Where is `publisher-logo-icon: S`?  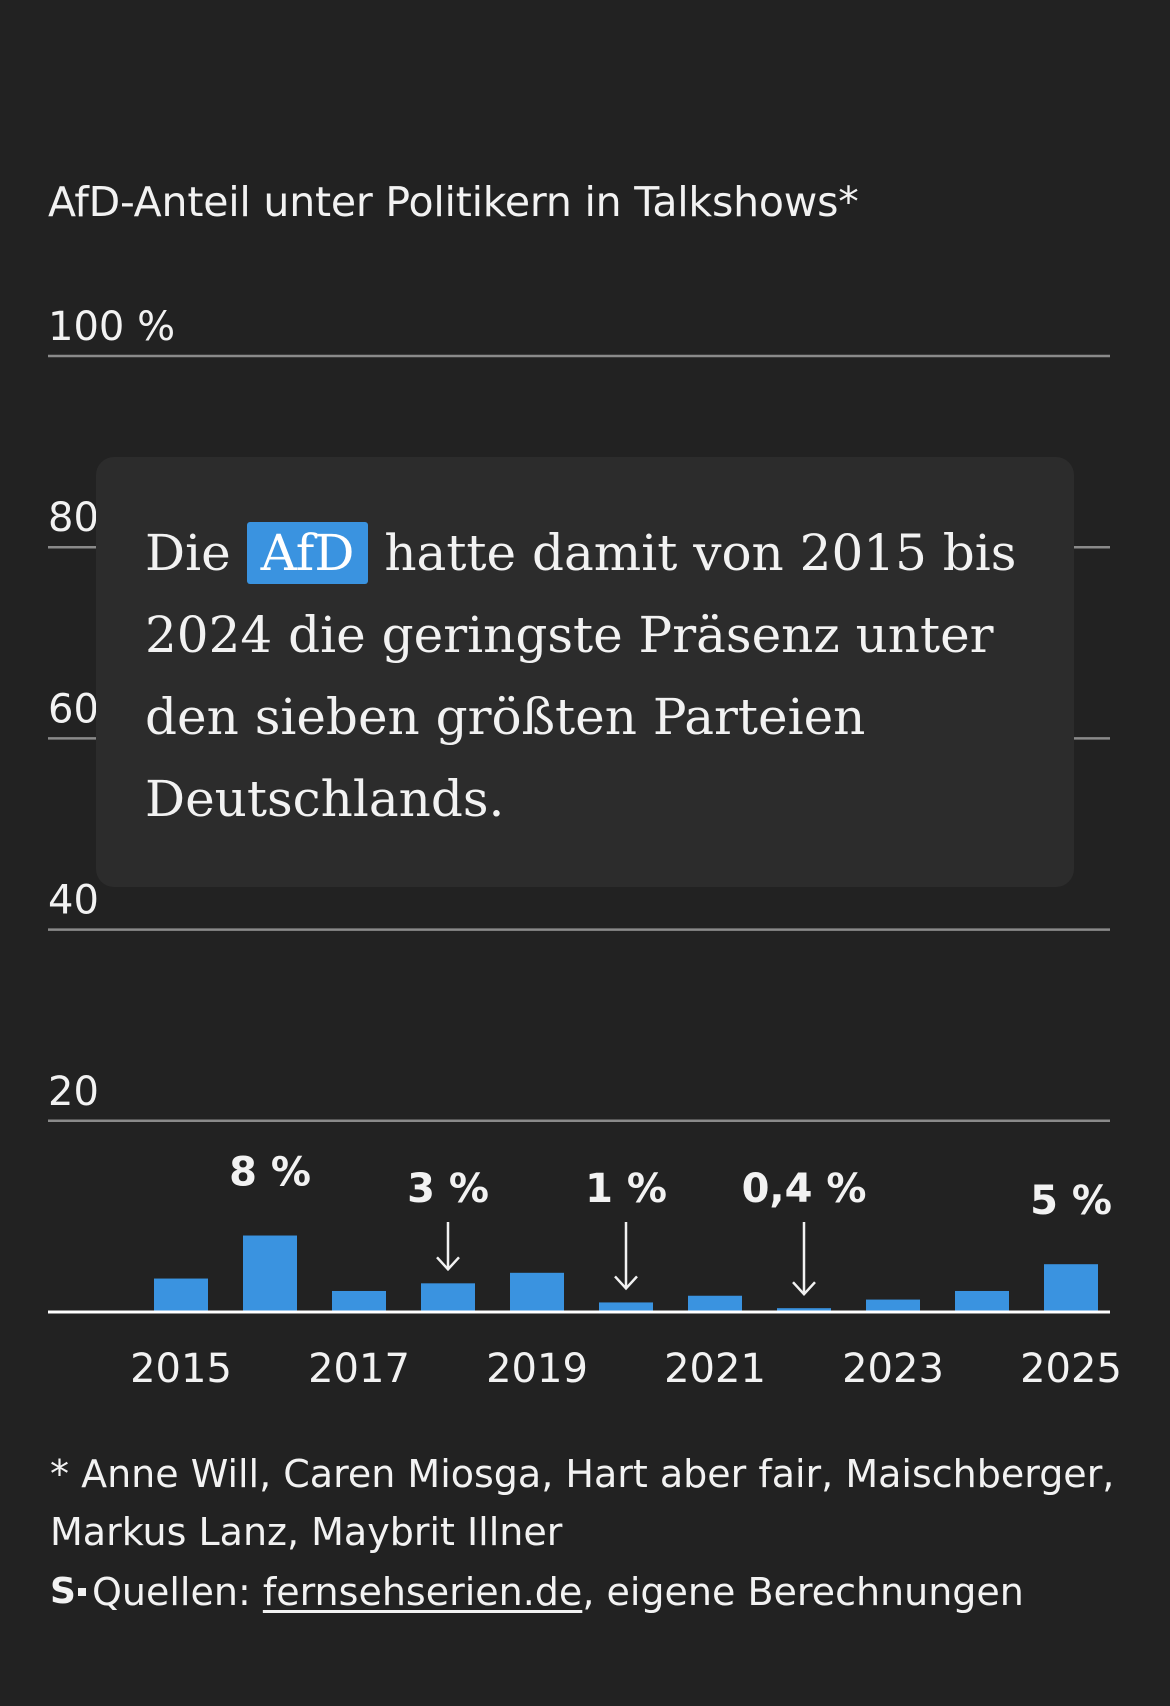 publisher-logo-icon: S is located at coordinates (63, 1591).